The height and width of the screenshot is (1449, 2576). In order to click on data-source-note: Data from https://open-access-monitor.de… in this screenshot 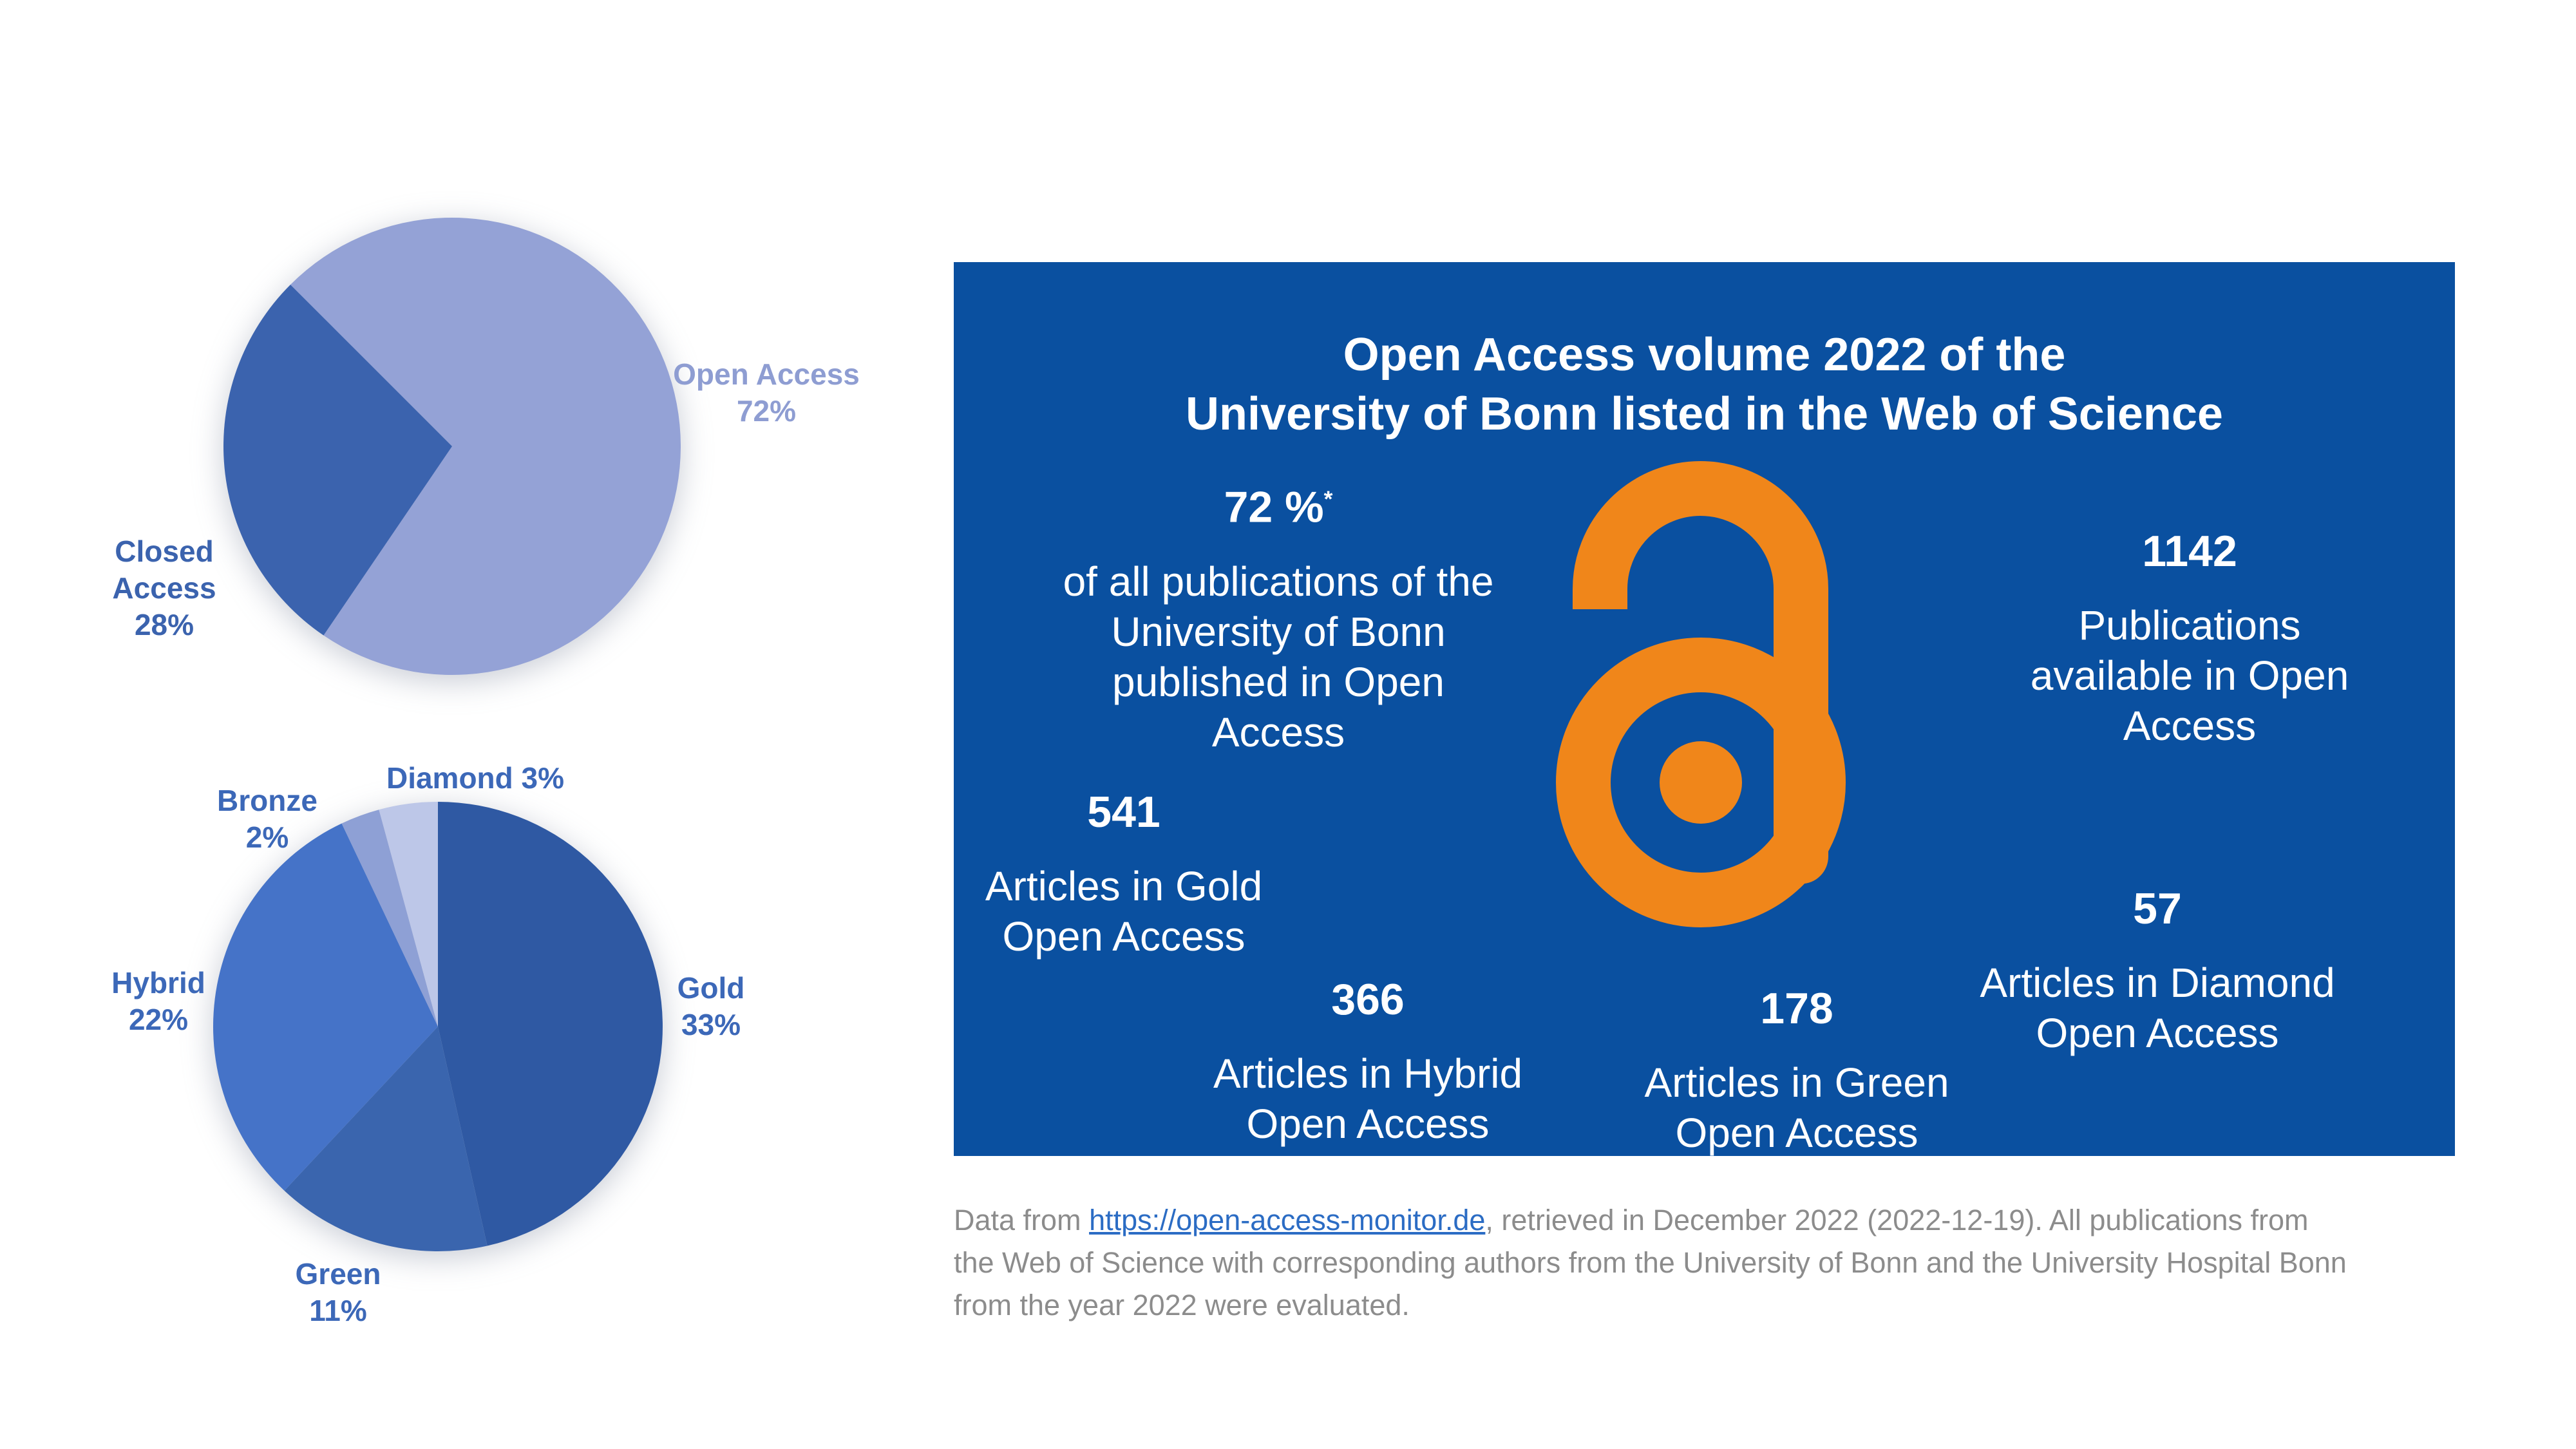, I will do `click(1651, 1263)`.